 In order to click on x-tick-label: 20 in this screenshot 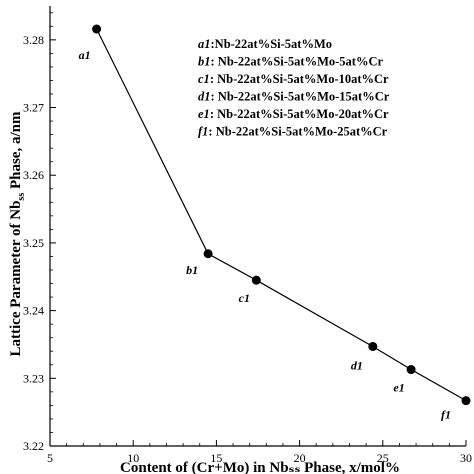, I will do `click(300, 458)`.